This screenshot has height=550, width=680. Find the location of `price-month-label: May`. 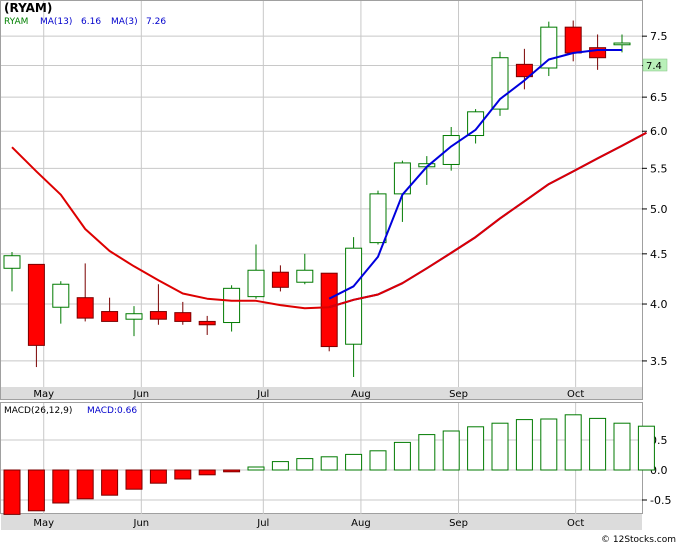

price-month-label: May is located at coordinates (43, 394).